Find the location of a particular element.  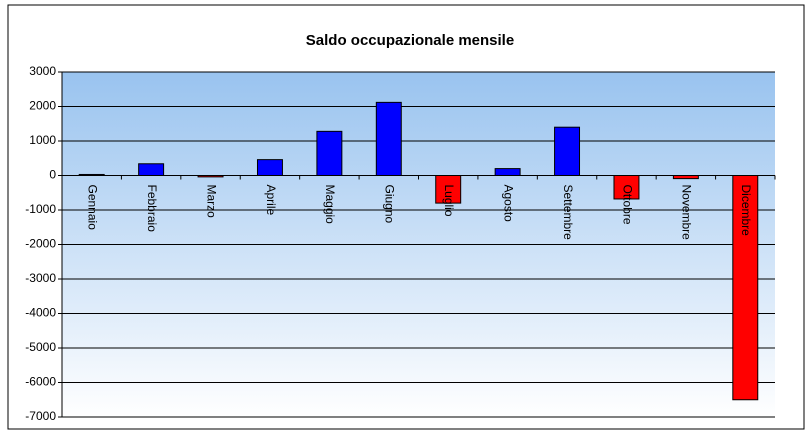

y-tick-label: 1000 is located at coordinates (42, 140).